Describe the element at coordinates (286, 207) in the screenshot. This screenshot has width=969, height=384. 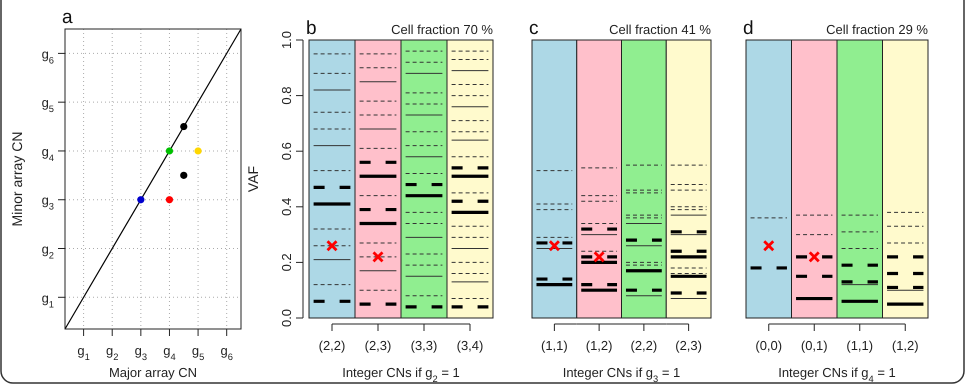
I see `y-tick-label: 0.4` at that location.